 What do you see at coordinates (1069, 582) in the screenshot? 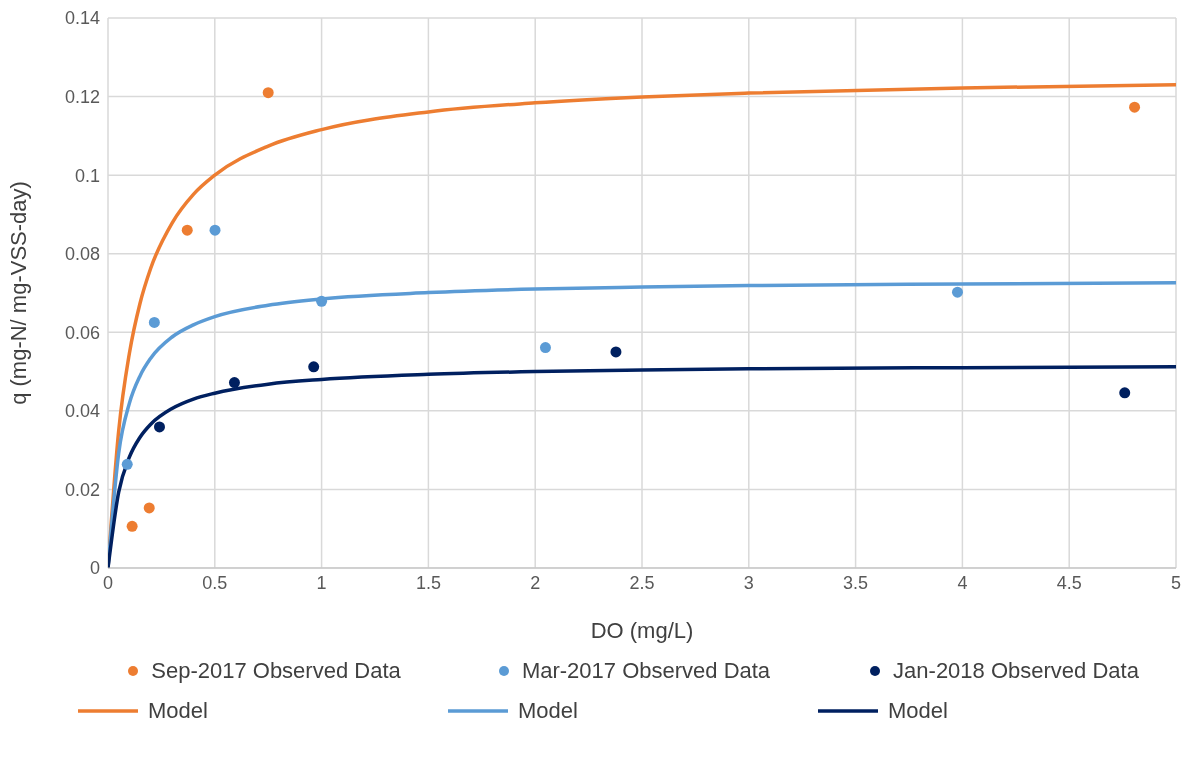
I see `x-tick-label: 4.5` at bounding box center [1069, 582].